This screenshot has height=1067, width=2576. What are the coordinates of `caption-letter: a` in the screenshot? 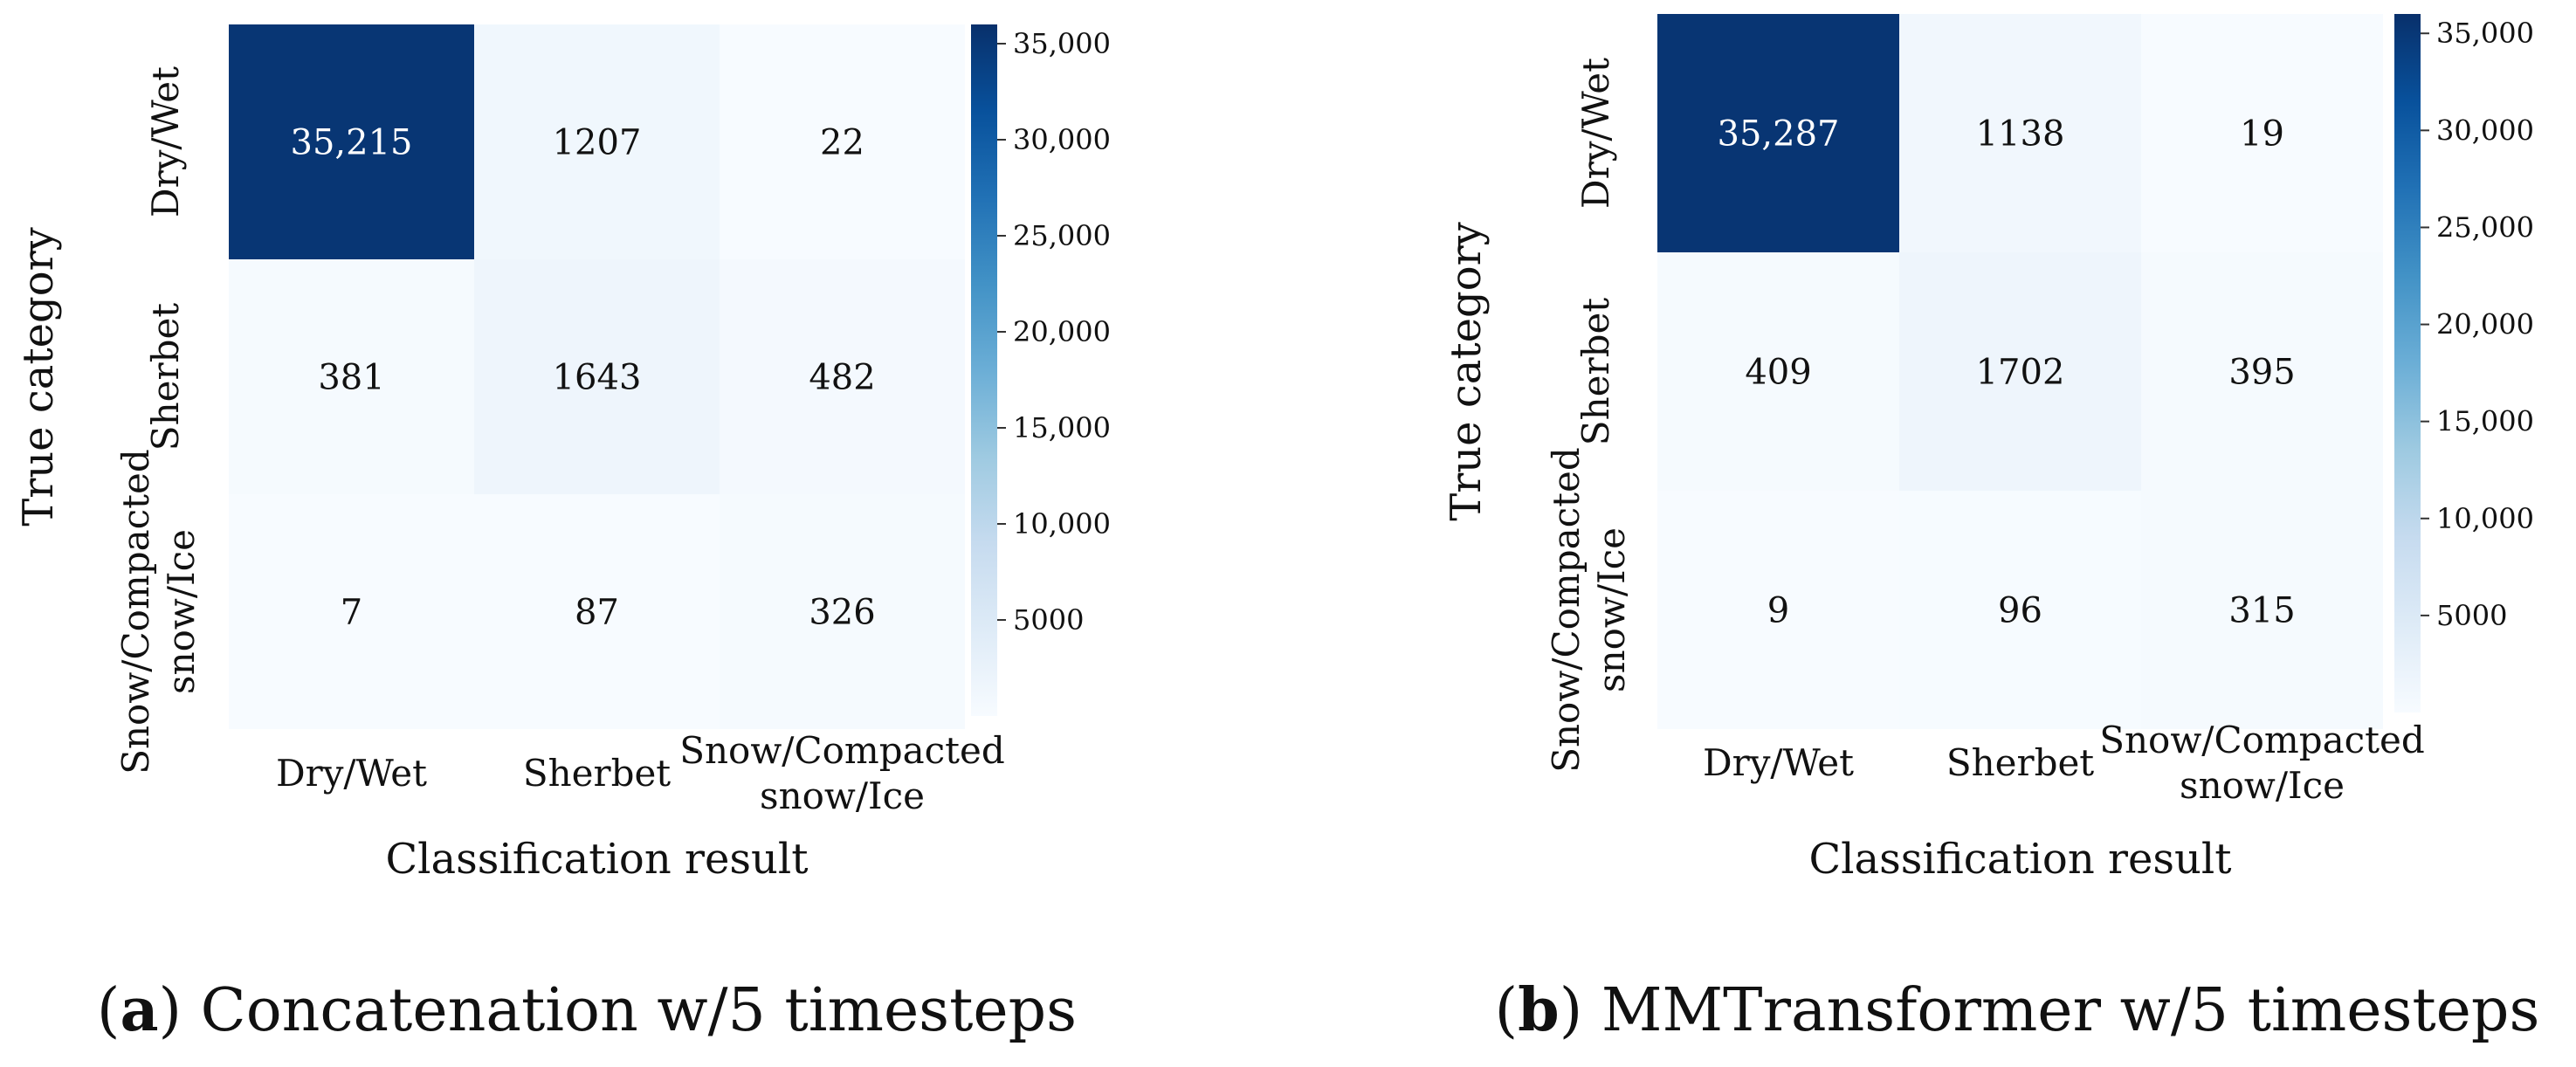 It's located at (139, 1010).